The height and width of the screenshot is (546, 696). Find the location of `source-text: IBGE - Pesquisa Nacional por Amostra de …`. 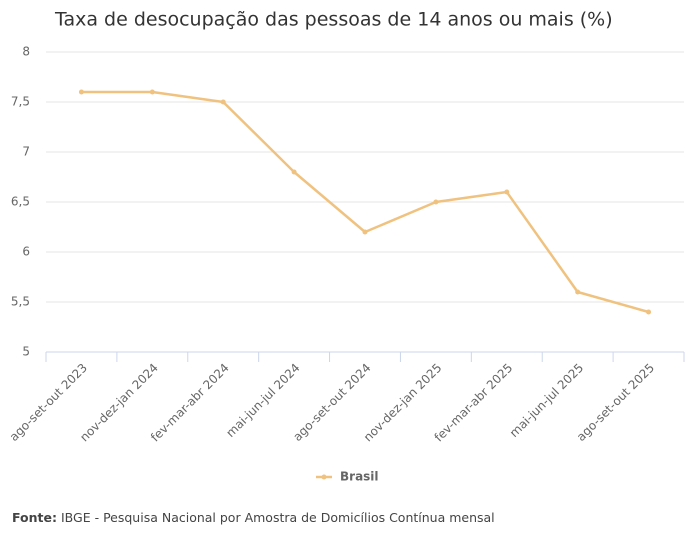

source-text: IBGE - Pesquisa Nacional por Amostra de … is located at coordinates (278, 517).